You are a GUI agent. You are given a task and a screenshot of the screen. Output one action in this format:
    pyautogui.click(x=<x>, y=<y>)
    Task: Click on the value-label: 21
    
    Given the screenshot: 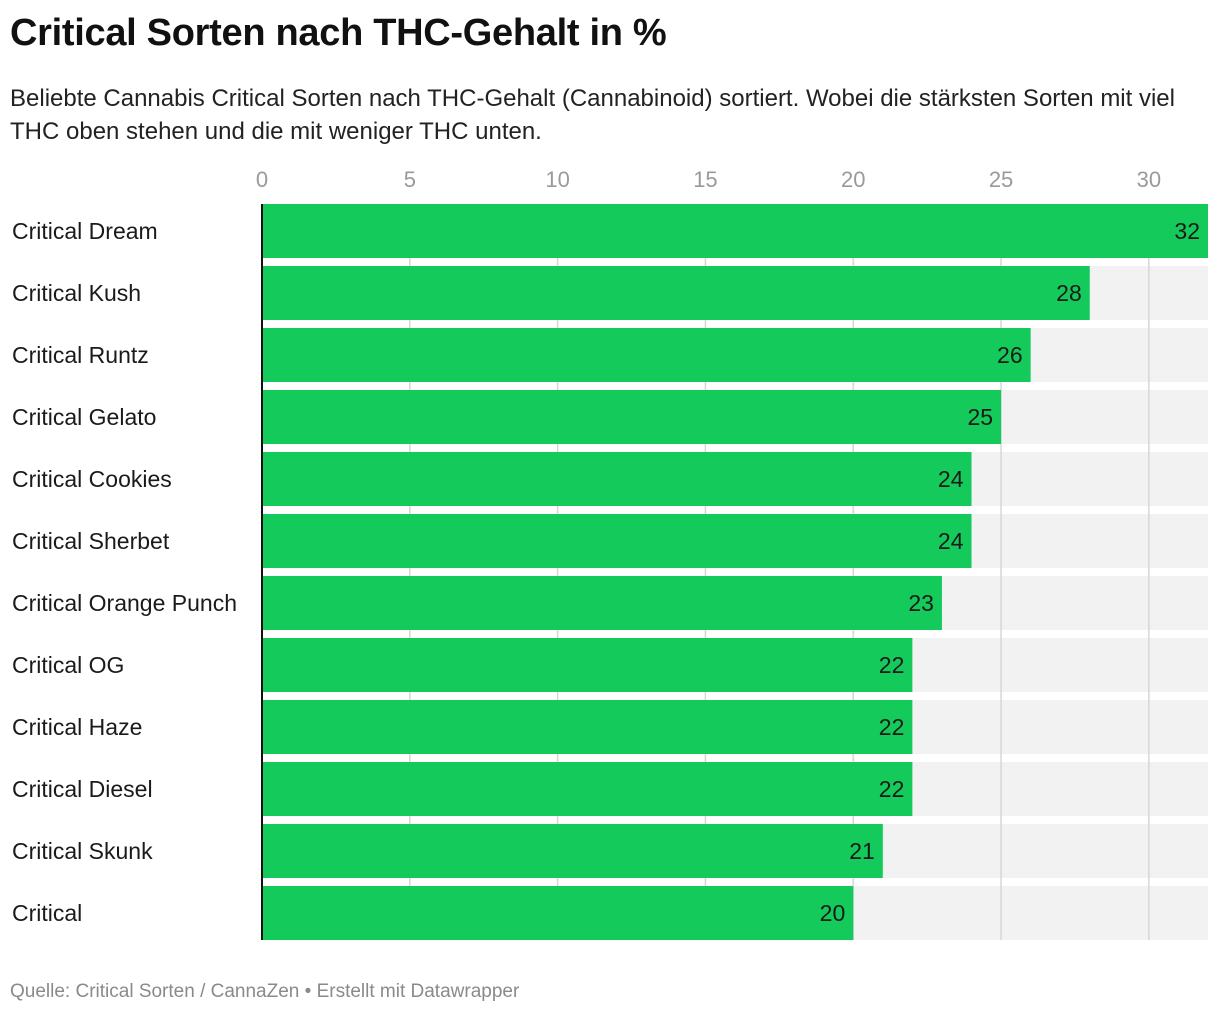 What is the action you would take?
    pyautogui.click(x=862, y=851)
    